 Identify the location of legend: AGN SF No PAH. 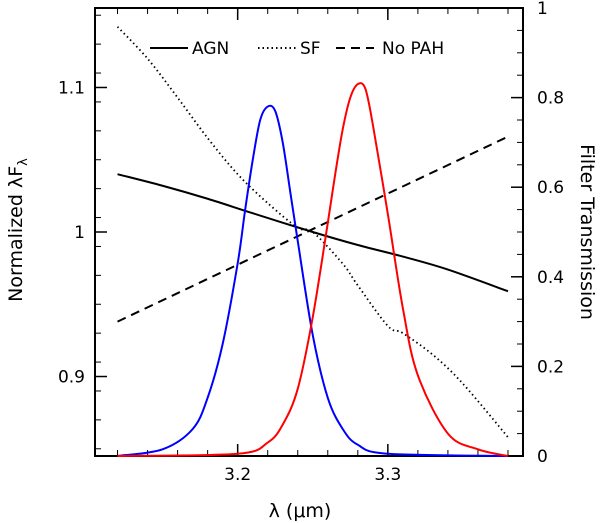
(297, 49).